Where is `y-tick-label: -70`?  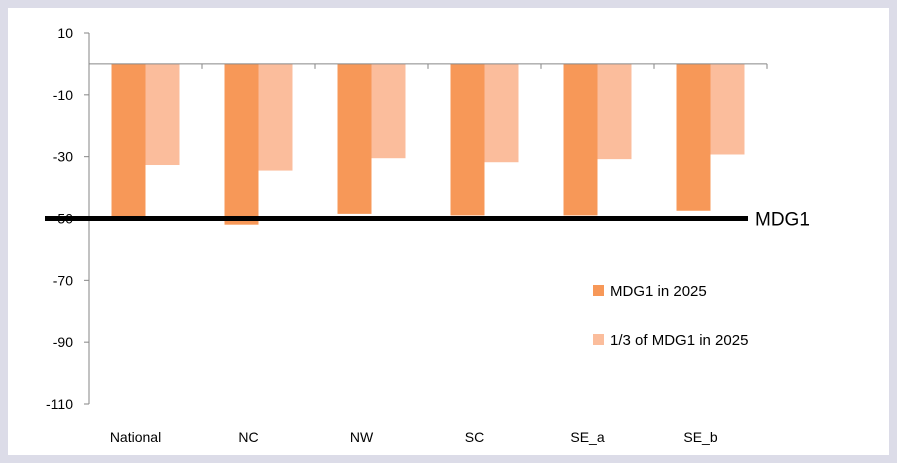 y-tick-label: -70 is located at coordinates (63, 280).